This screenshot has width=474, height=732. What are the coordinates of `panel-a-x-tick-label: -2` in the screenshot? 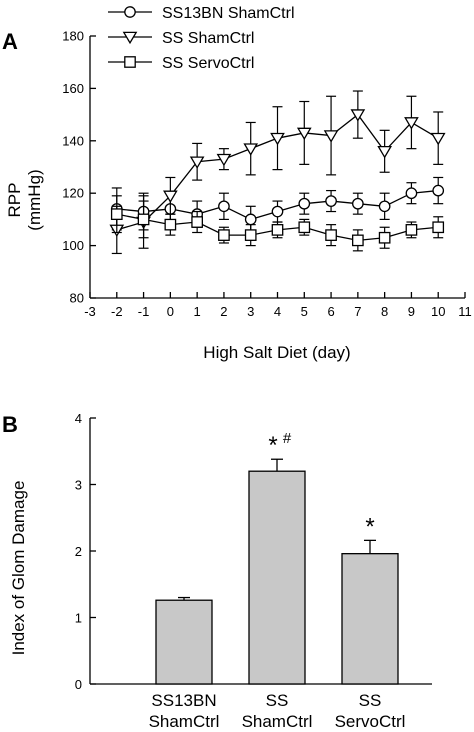 It's located at (117, 311).